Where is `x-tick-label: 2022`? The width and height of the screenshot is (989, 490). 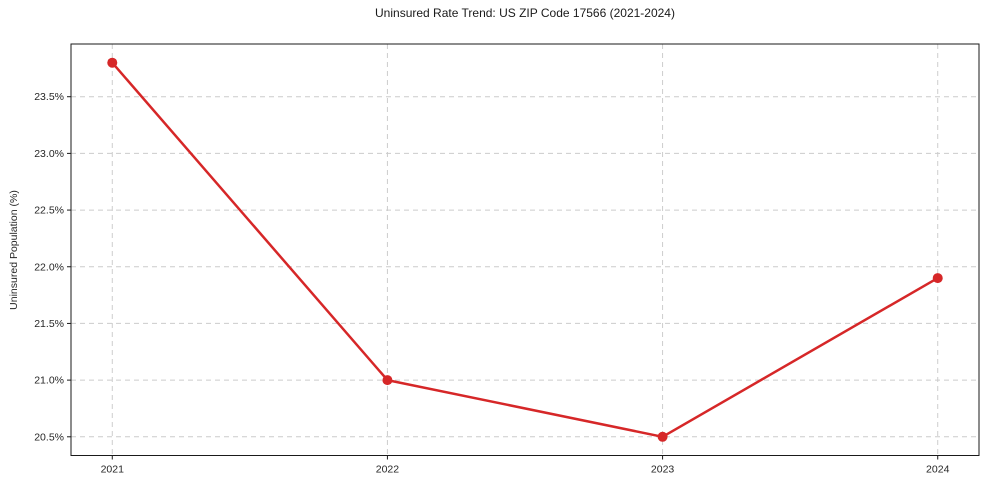
x-tick-label: 2022 is located at coordinates (388, 470).